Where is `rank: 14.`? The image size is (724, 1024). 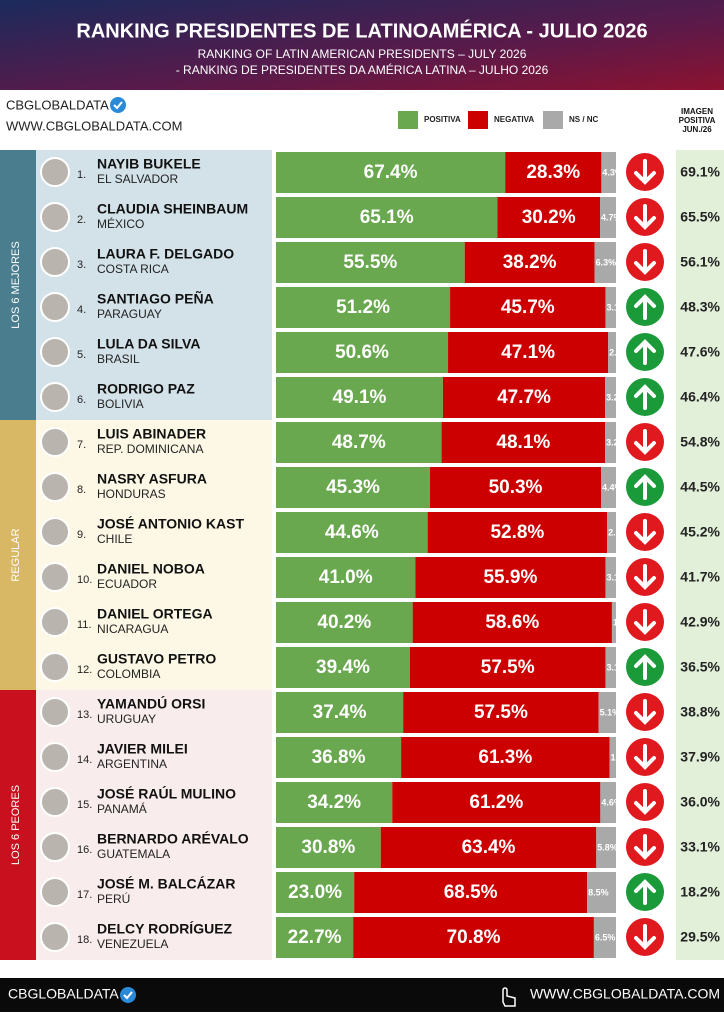 rank: 14. is located at coordinates (84, 760).